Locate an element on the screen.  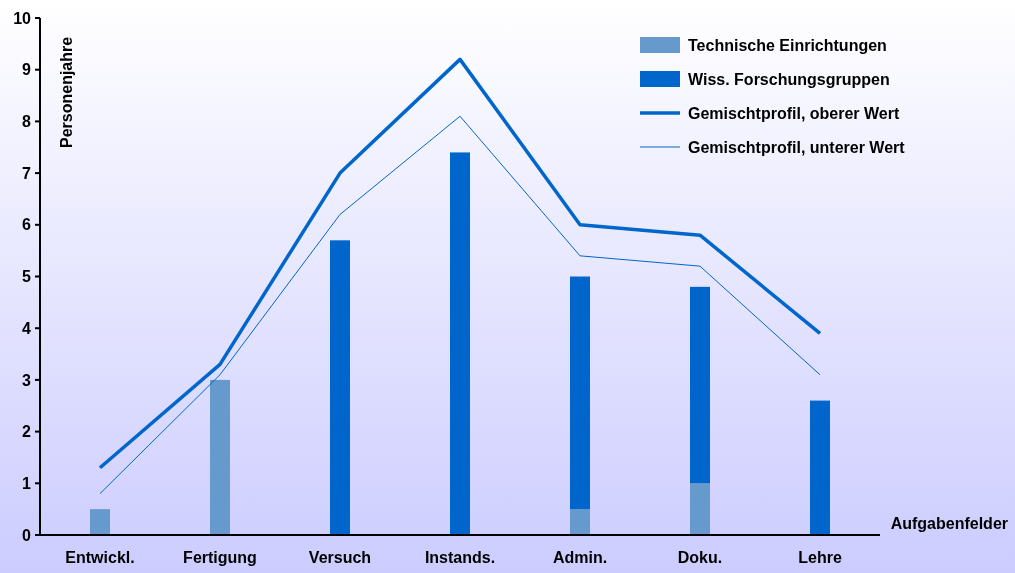
y-tick-label: 10 is located at coordinates (22, 18).